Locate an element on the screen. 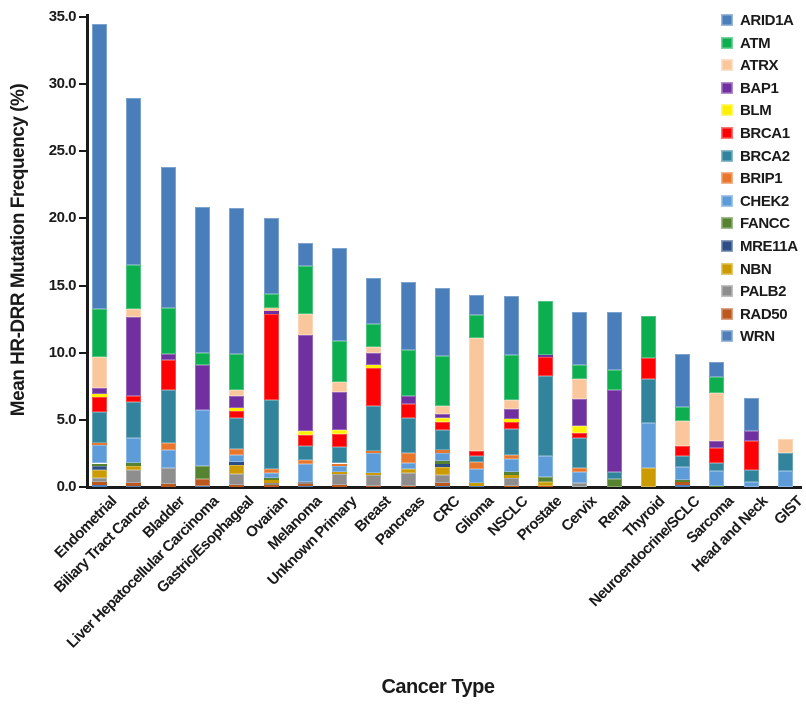 The width and height of the screenshot is (806, 719). legend-label: WRN is located at coordinates (757, 337).